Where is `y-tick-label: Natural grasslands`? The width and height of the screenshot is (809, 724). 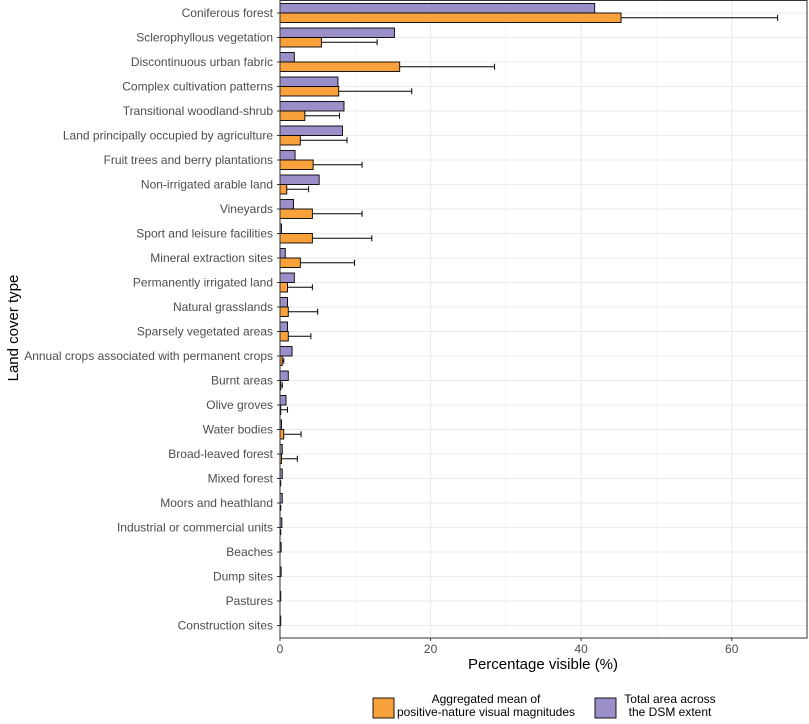 y-tick-label: Natural grasslands is located at coordinates (223, 307).